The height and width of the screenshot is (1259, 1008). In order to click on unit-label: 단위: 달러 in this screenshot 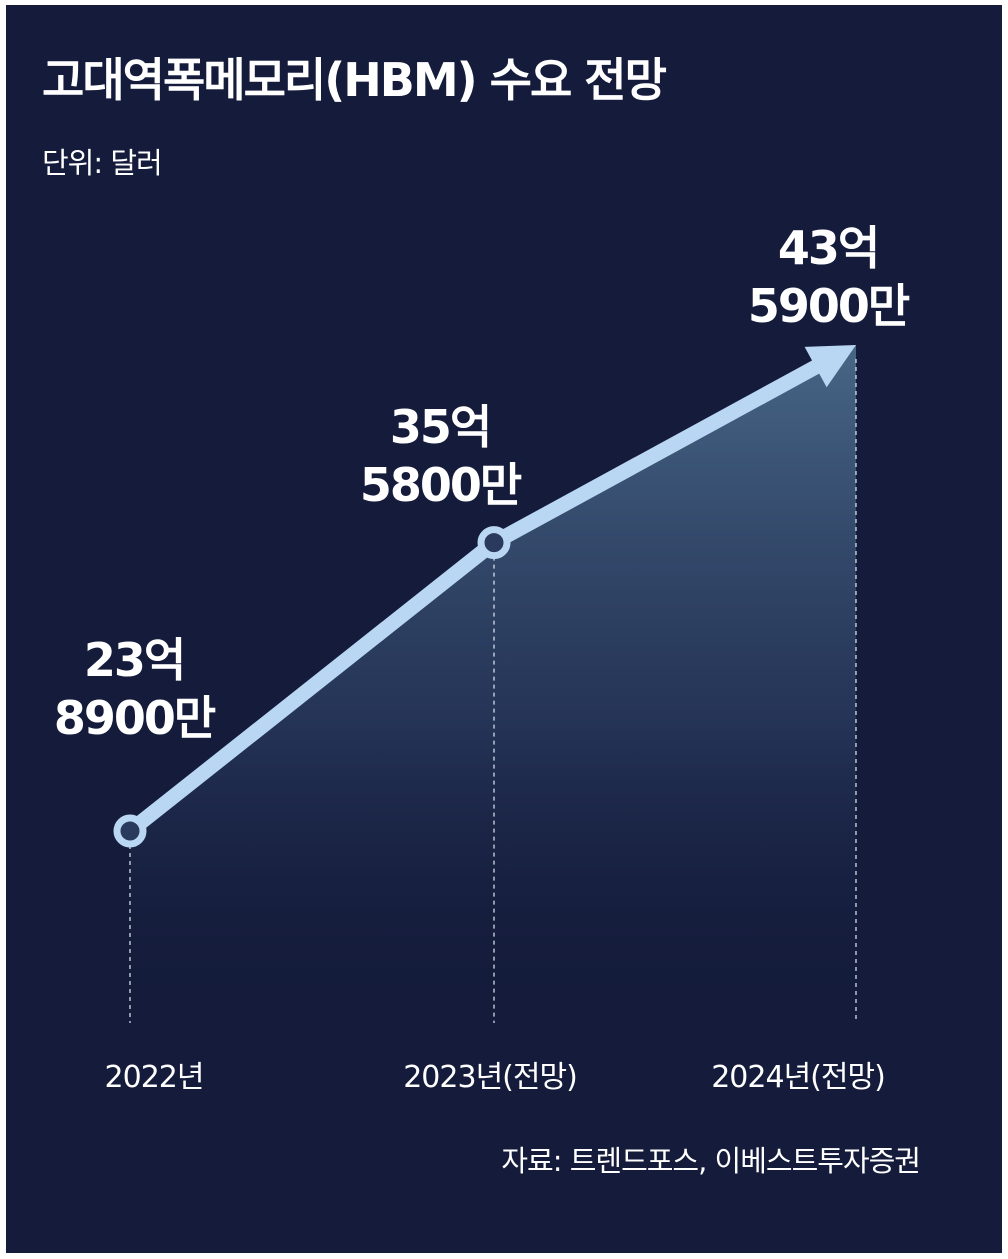, I will do `click(102, 163)`.